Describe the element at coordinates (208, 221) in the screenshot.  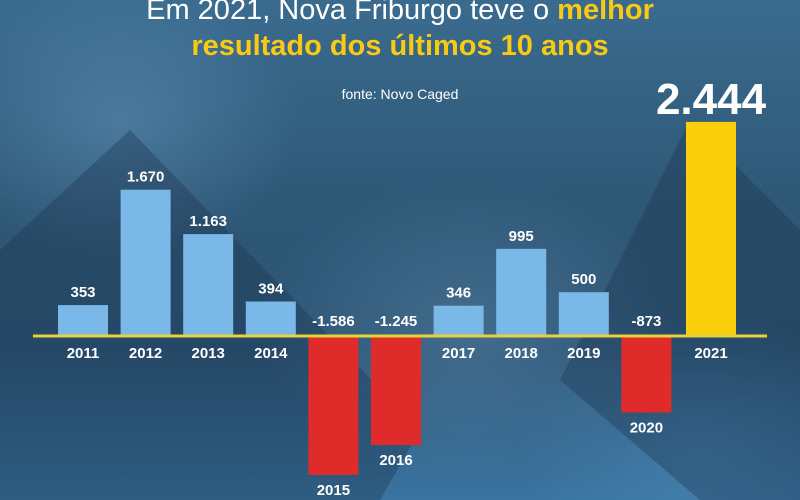
I see `value-label-2013: 1.163` at that location.